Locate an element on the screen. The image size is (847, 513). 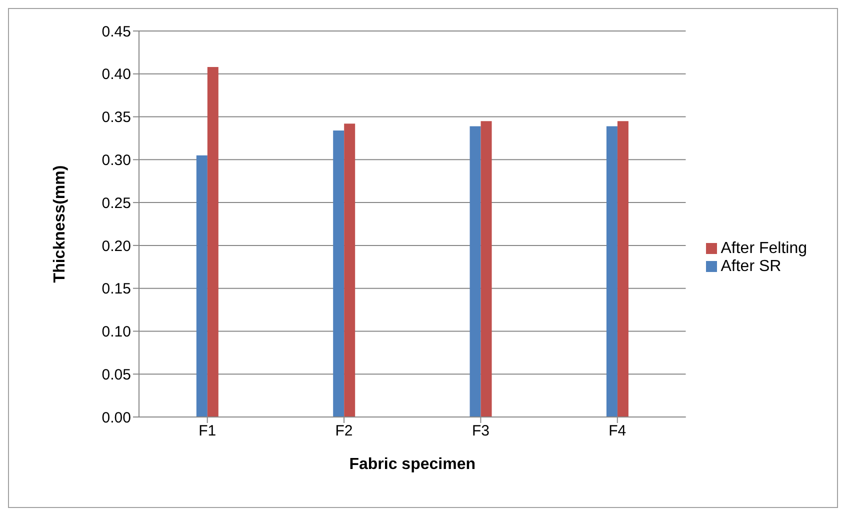
y-tick-label: 0.45 is located at coordinates (116, 31).